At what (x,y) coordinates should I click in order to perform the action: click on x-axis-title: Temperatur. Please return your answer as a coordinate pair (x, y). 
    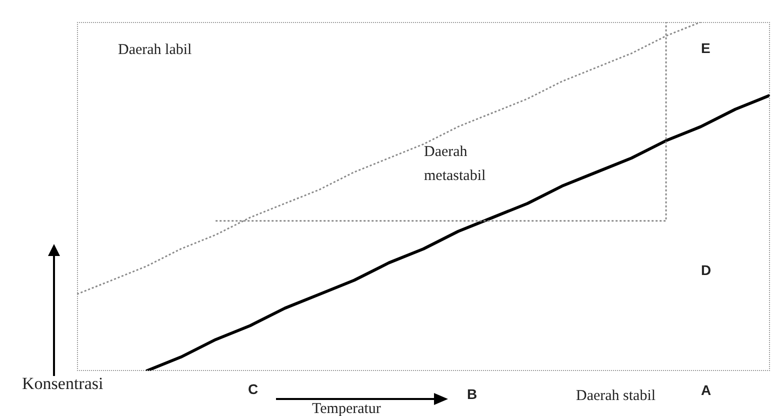
    Looking at the image, I should click on (346, 408).